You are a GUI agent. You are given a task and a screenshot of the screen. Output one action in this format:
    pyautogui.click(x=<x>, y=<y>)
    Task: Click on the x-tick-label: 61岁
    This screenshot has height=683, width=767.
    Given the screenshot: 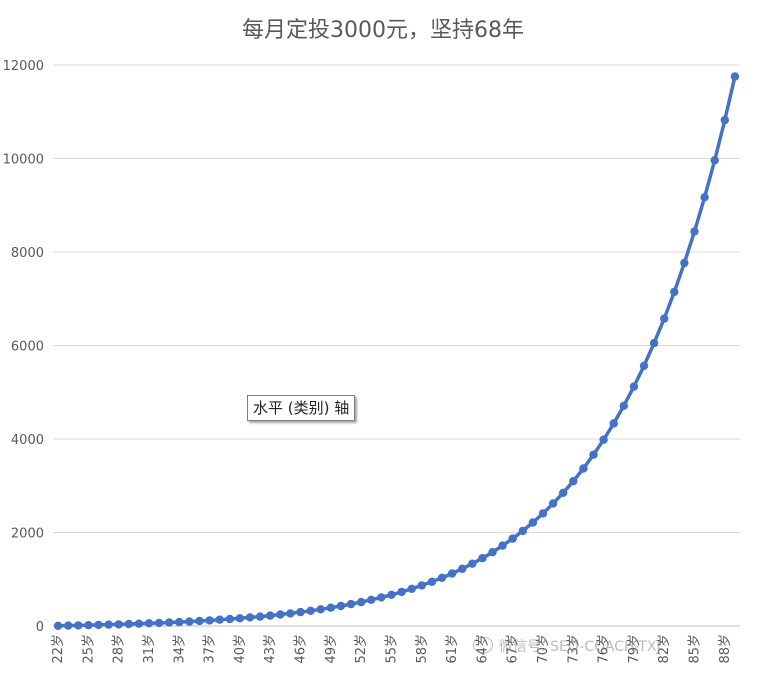 What is the action you would take?
    pyautogui.click(x=452, y=649)
    